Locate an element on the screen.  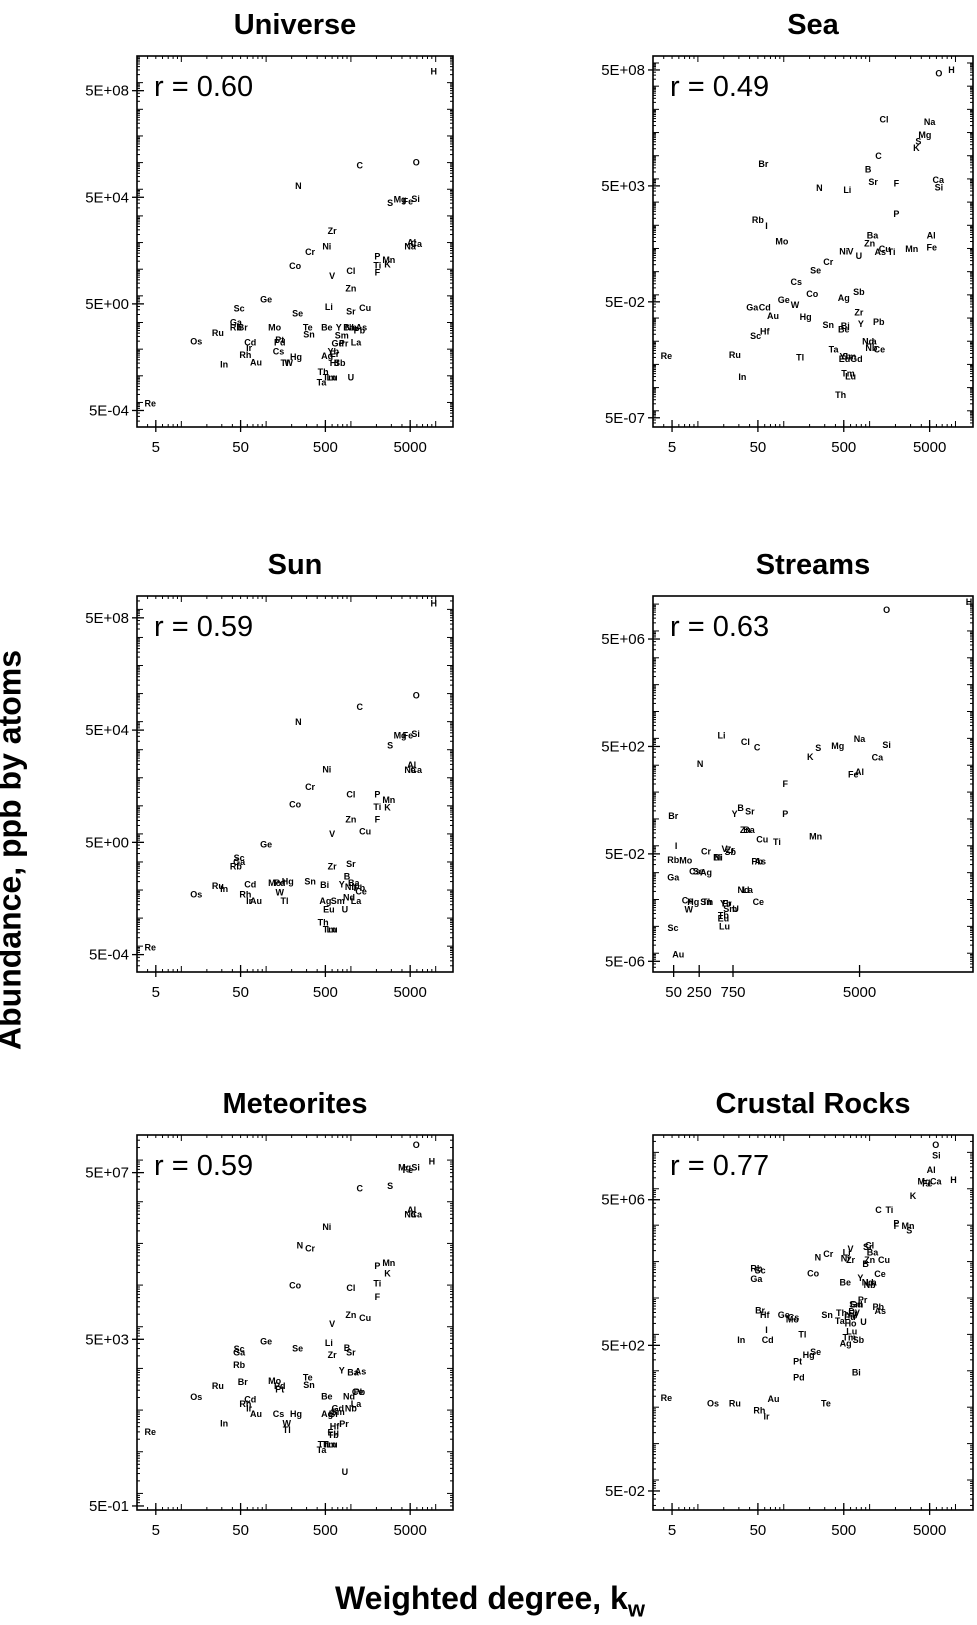
point-Br: Br is located at coordinates (243, 327).